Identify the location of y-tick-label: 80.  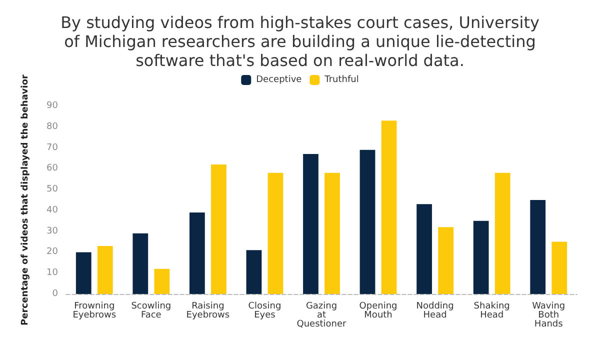
(52, 127).